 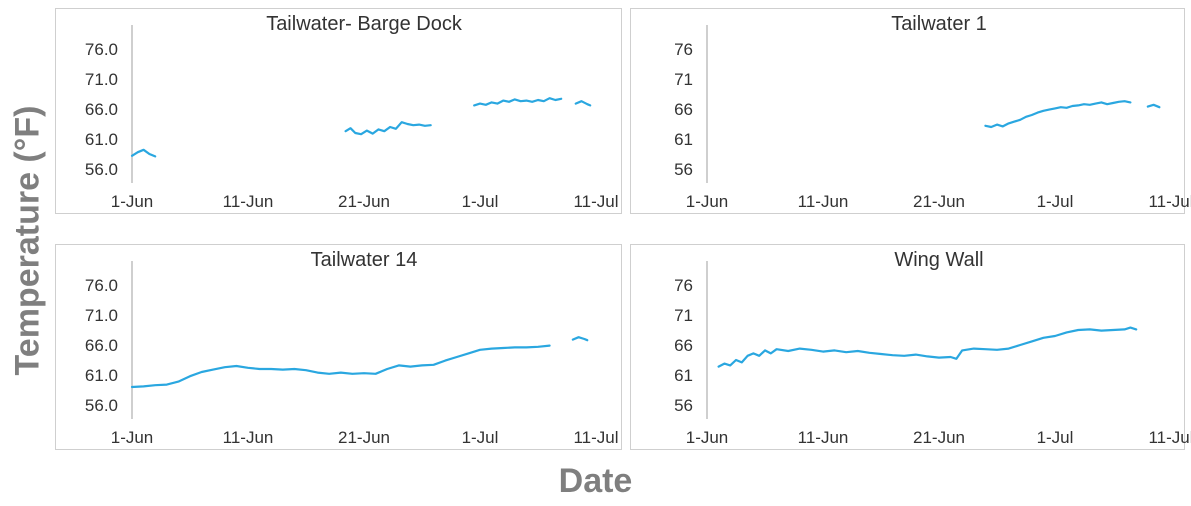 I want to click on chart-title: Wing Wall, so click(x=939, y=260).